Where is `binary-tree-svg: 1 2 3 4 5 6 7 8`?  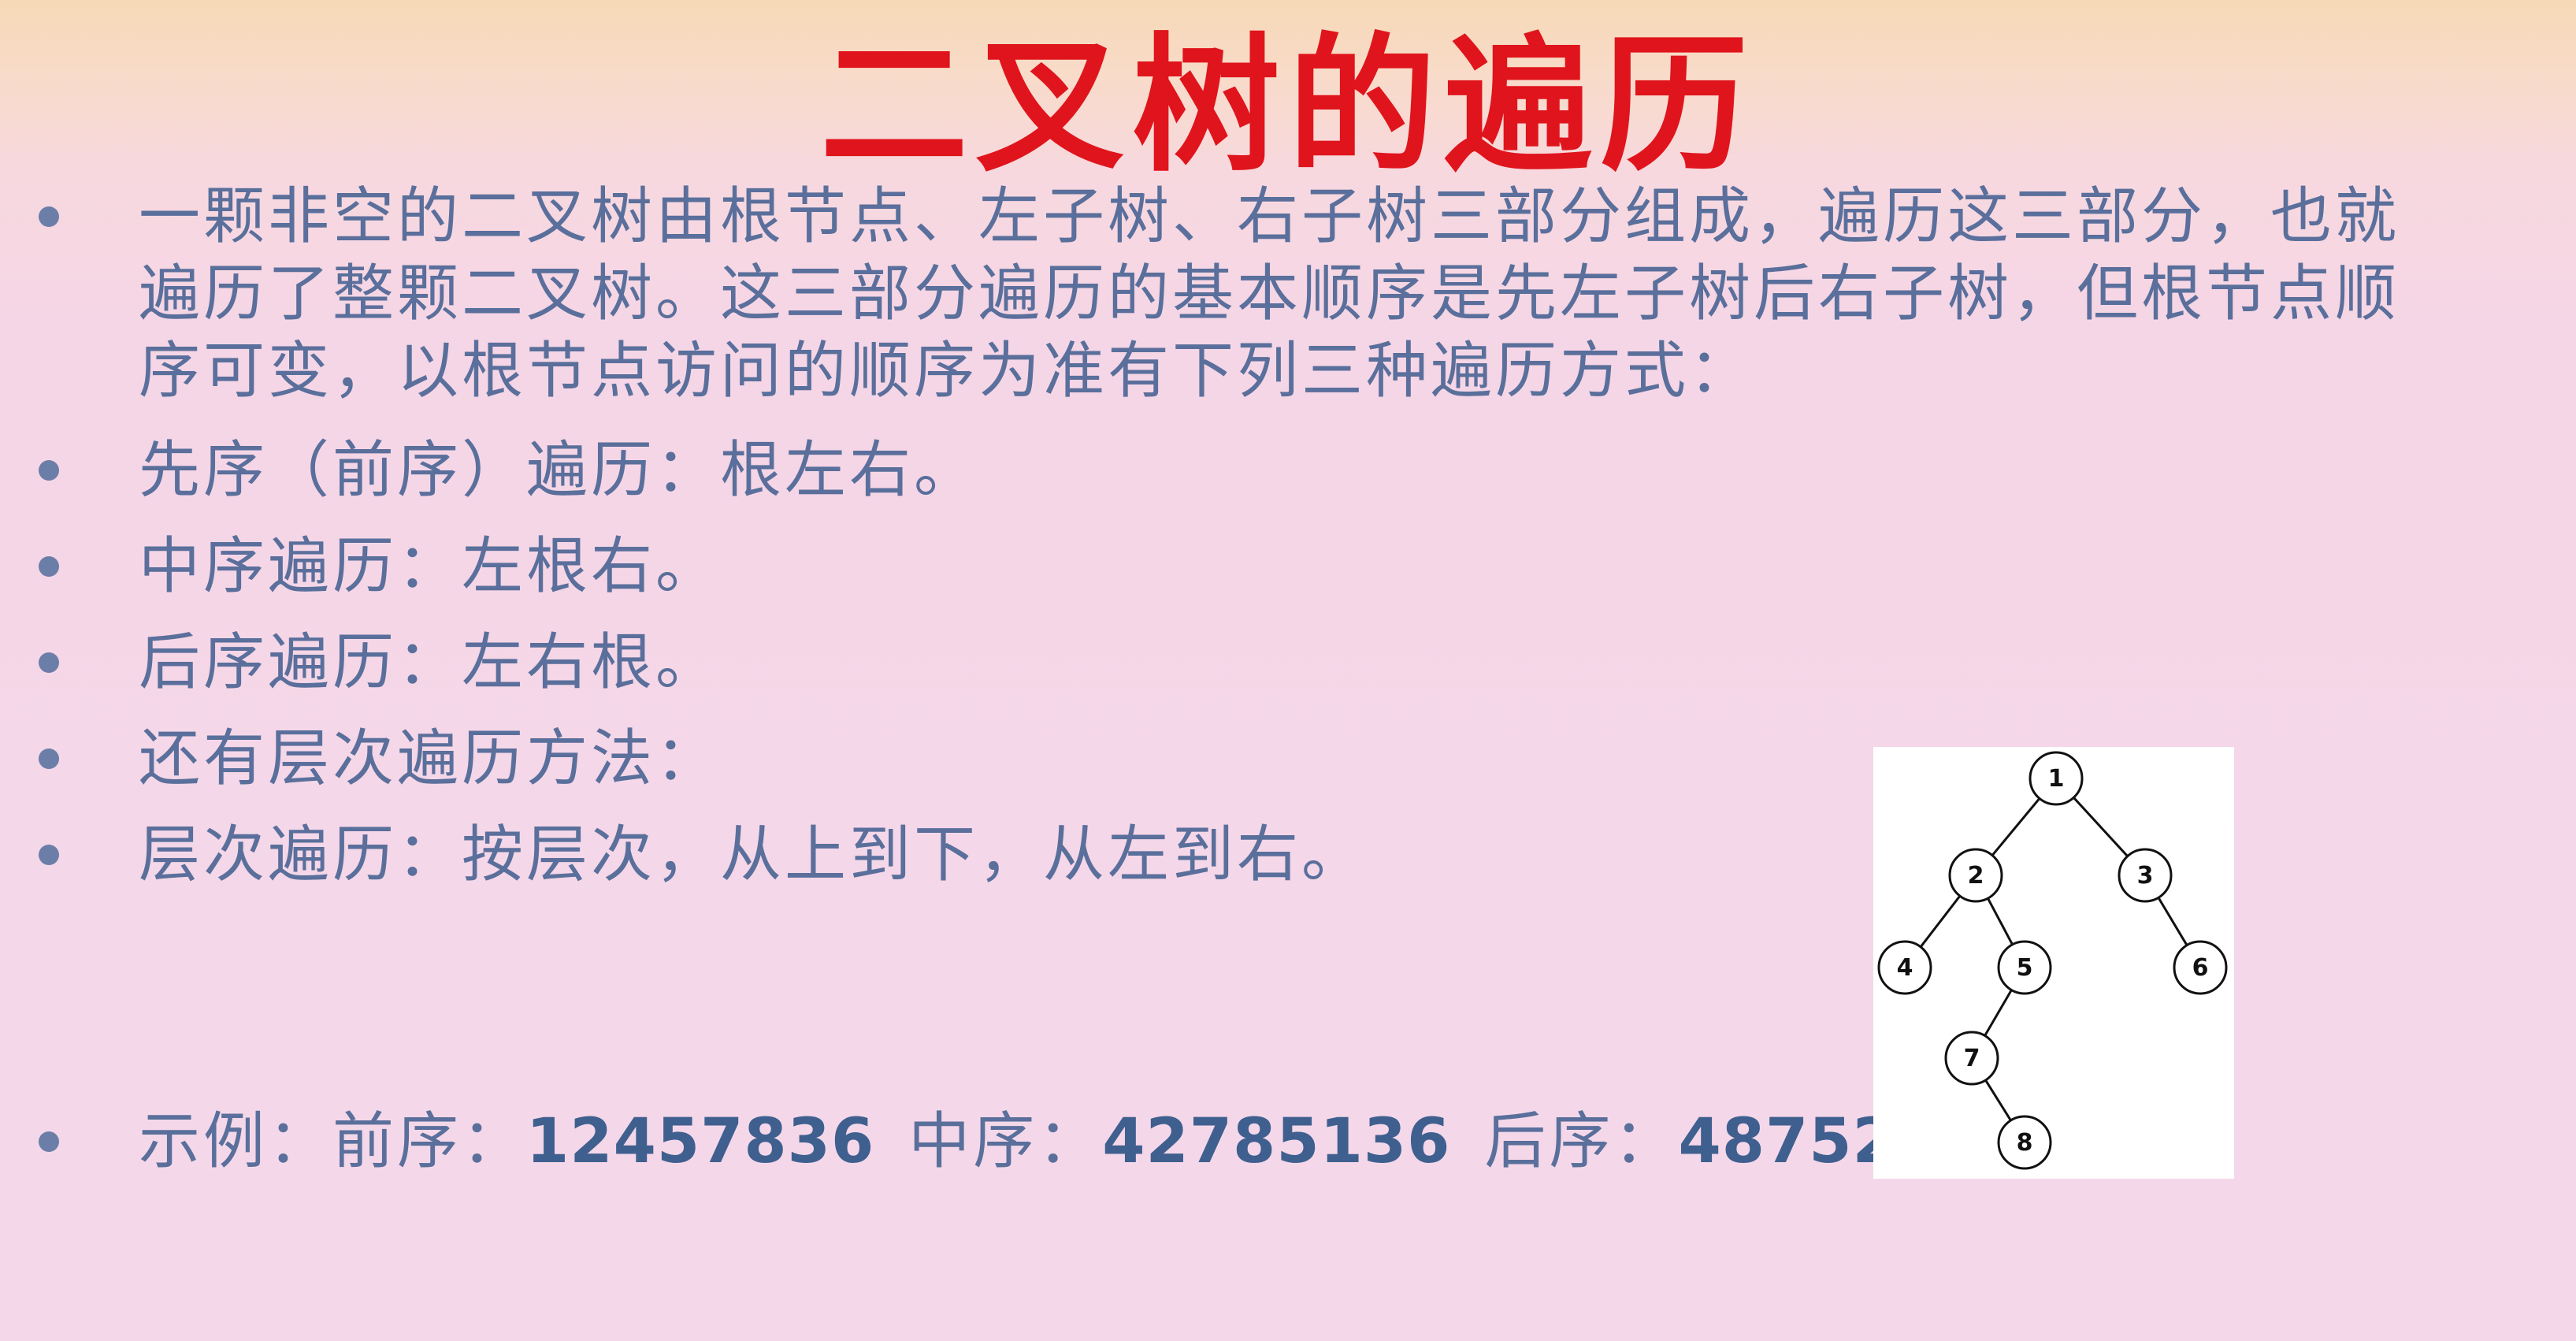 binary-tree-svg: 1 2 3 4 5 6 7 8 is located at coordinates (2052, 960).